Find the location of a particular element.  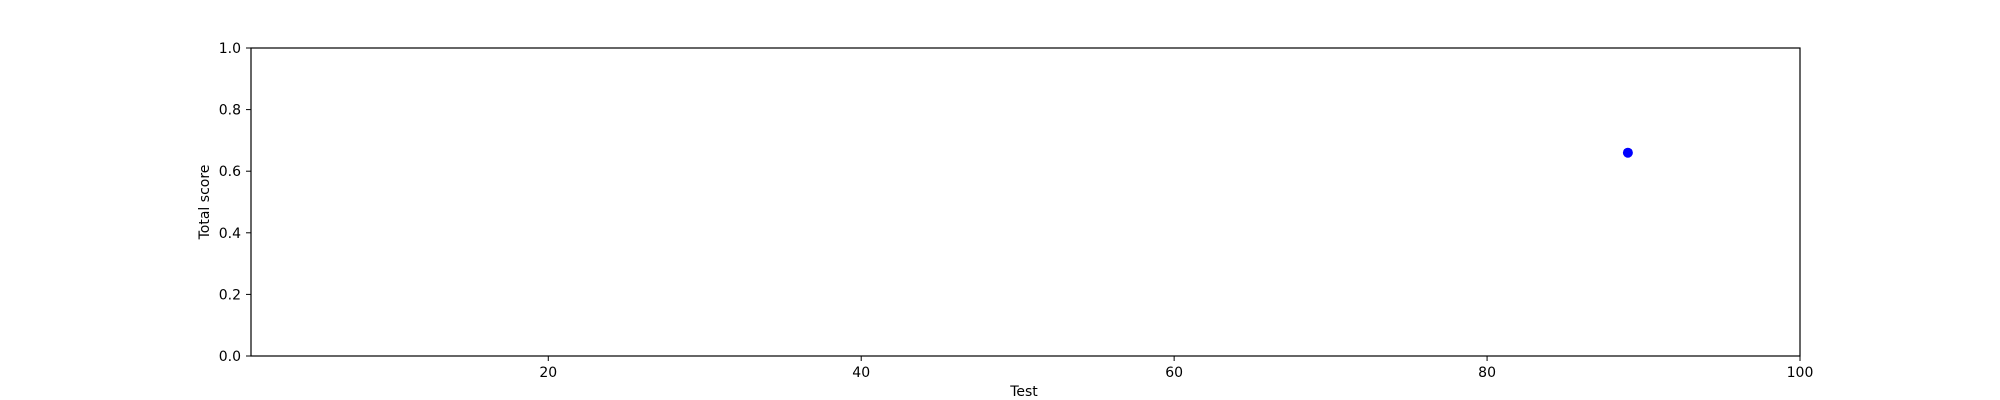

y-tick-label: 0.6 is located at coordinates (230, 172).